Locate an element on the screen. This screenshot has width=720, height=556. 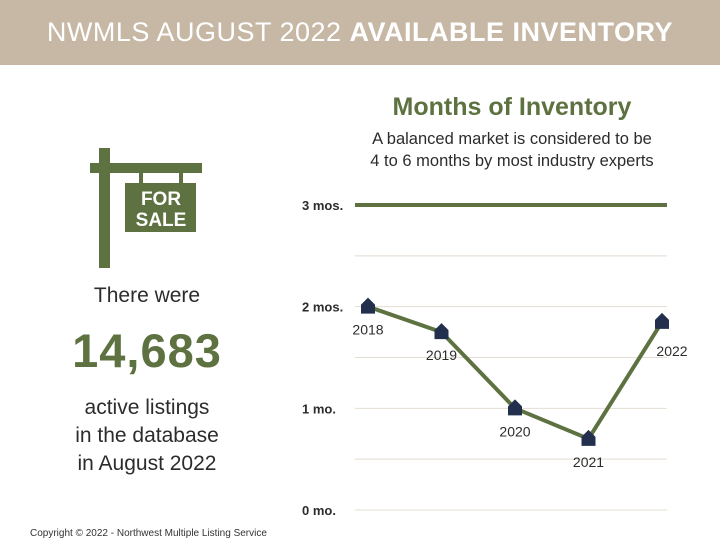
sign-board is located at coordinates (160, 207).